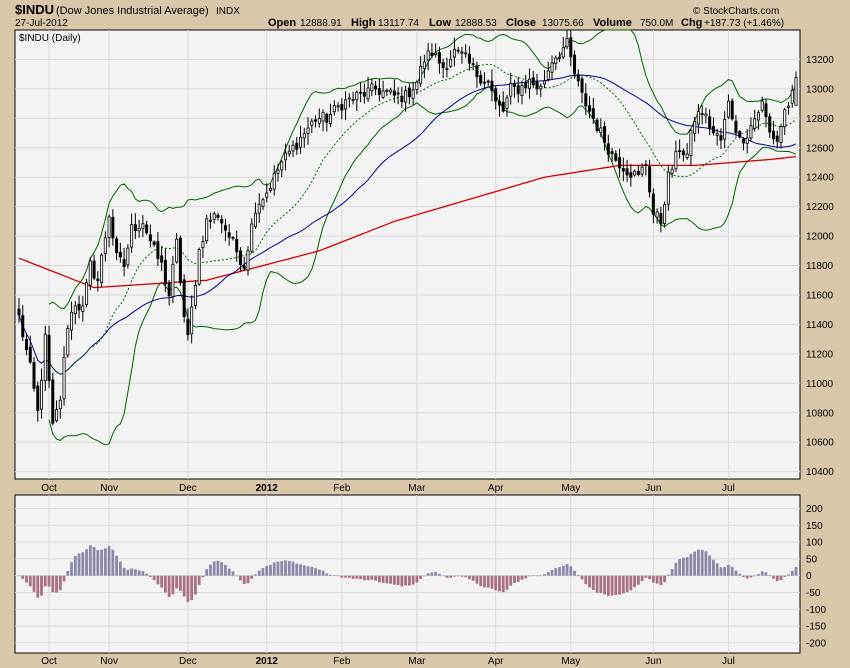  What do you see at coordinates (820, 384) in the screenshot?
I see `price-tick-label: 11000` at bounding box center [820, 384].